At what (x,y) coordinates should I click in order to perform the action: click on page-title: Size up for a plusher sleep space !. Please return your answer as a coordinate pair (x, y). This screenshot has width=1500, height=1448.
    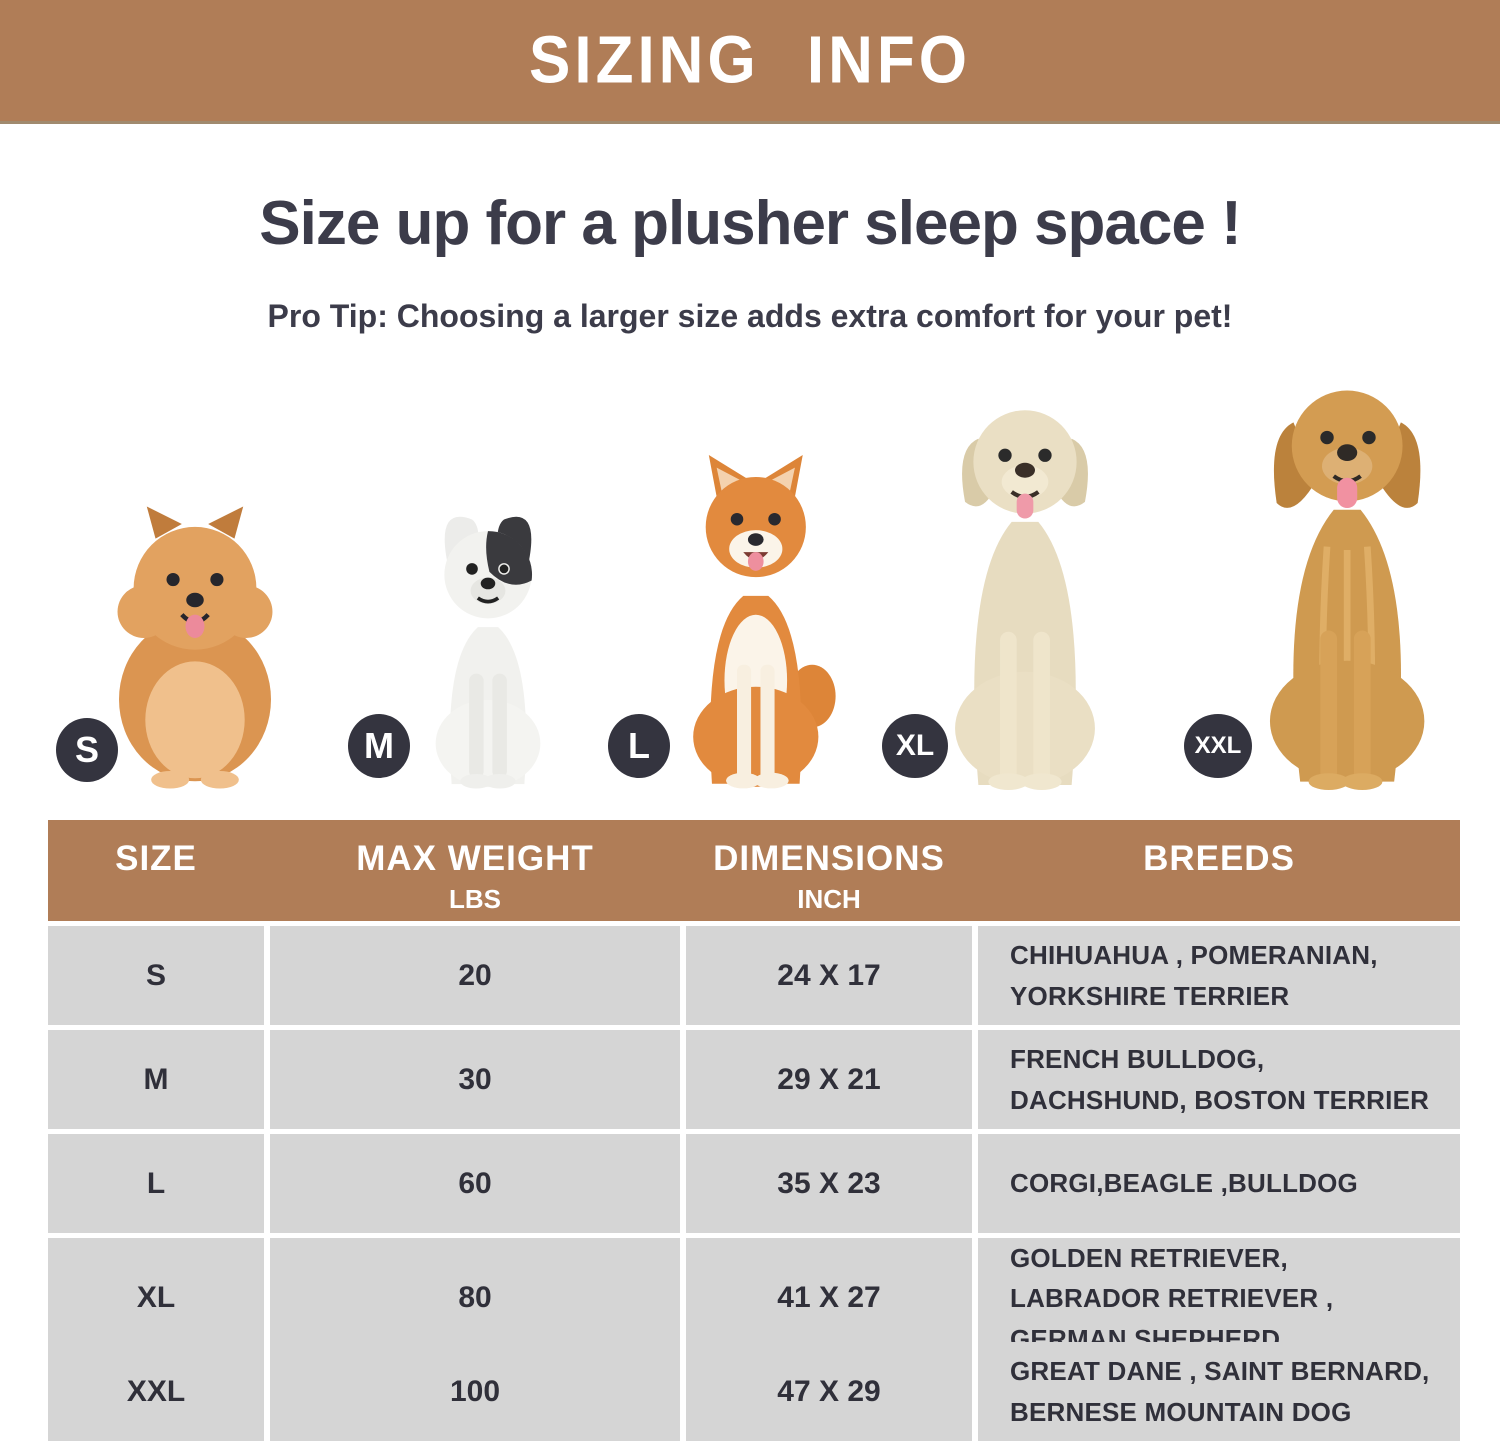
    Looking at the image, I should click on (750, 223).